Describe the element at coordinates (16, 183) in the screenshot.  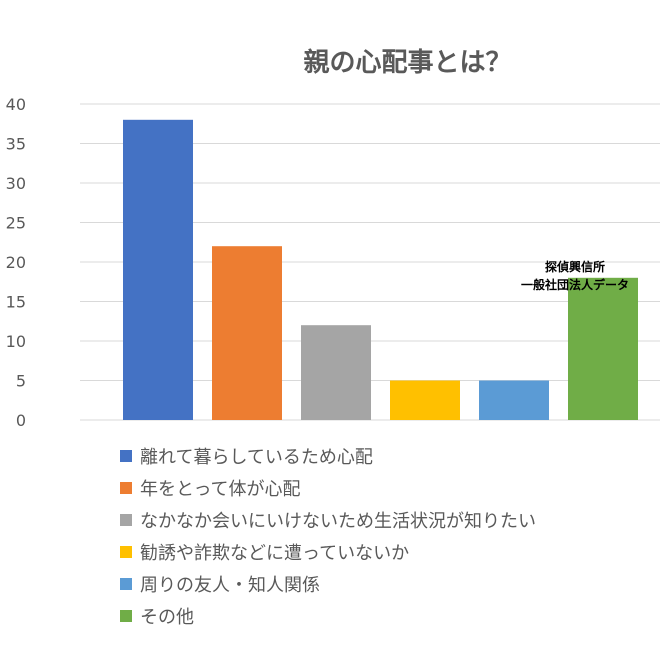
I see `y-tick-label: 30` at that location.